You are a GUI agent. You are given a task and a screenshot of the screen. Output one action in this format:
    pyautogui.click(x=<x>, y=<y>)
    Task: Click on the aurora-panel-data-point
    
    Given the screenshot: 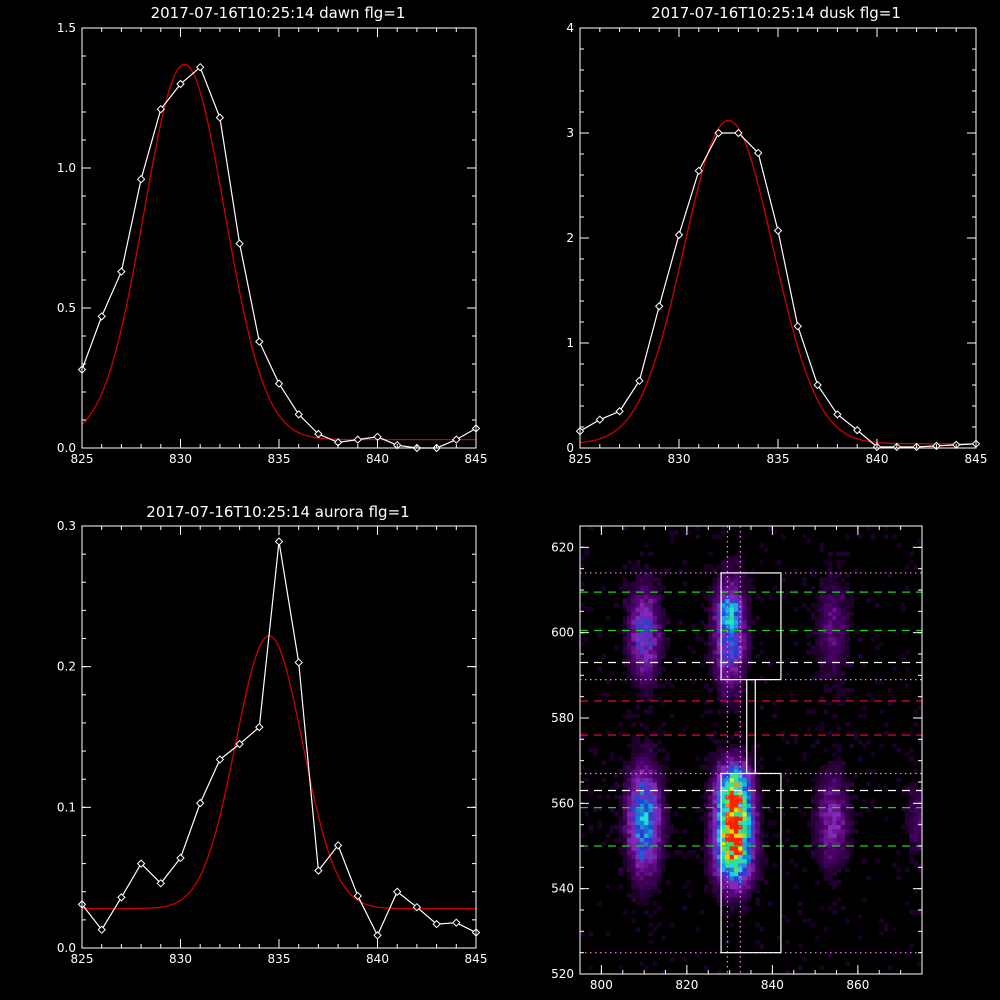 What is the action you would take?
    pyautogui.click(x=141, y=863)
    